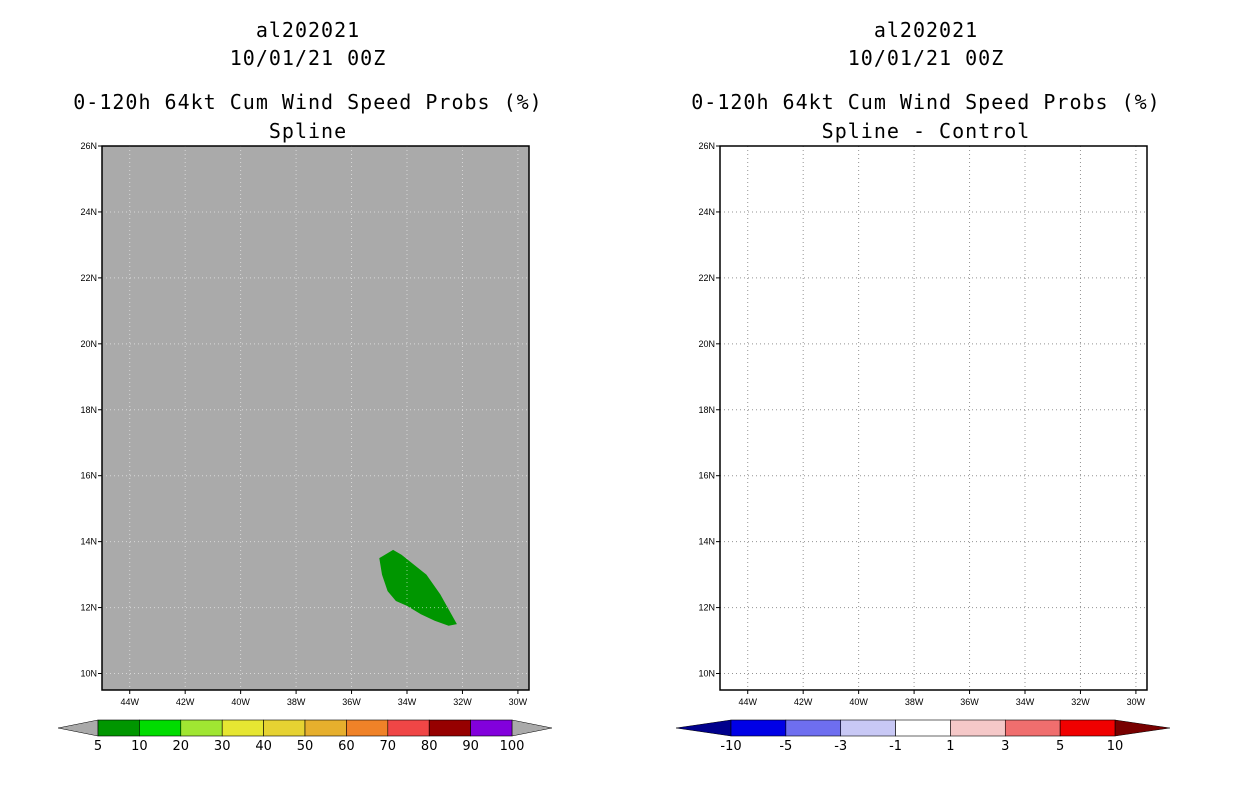  I want to click on left-storm-id: al202021, so click(308, 30).